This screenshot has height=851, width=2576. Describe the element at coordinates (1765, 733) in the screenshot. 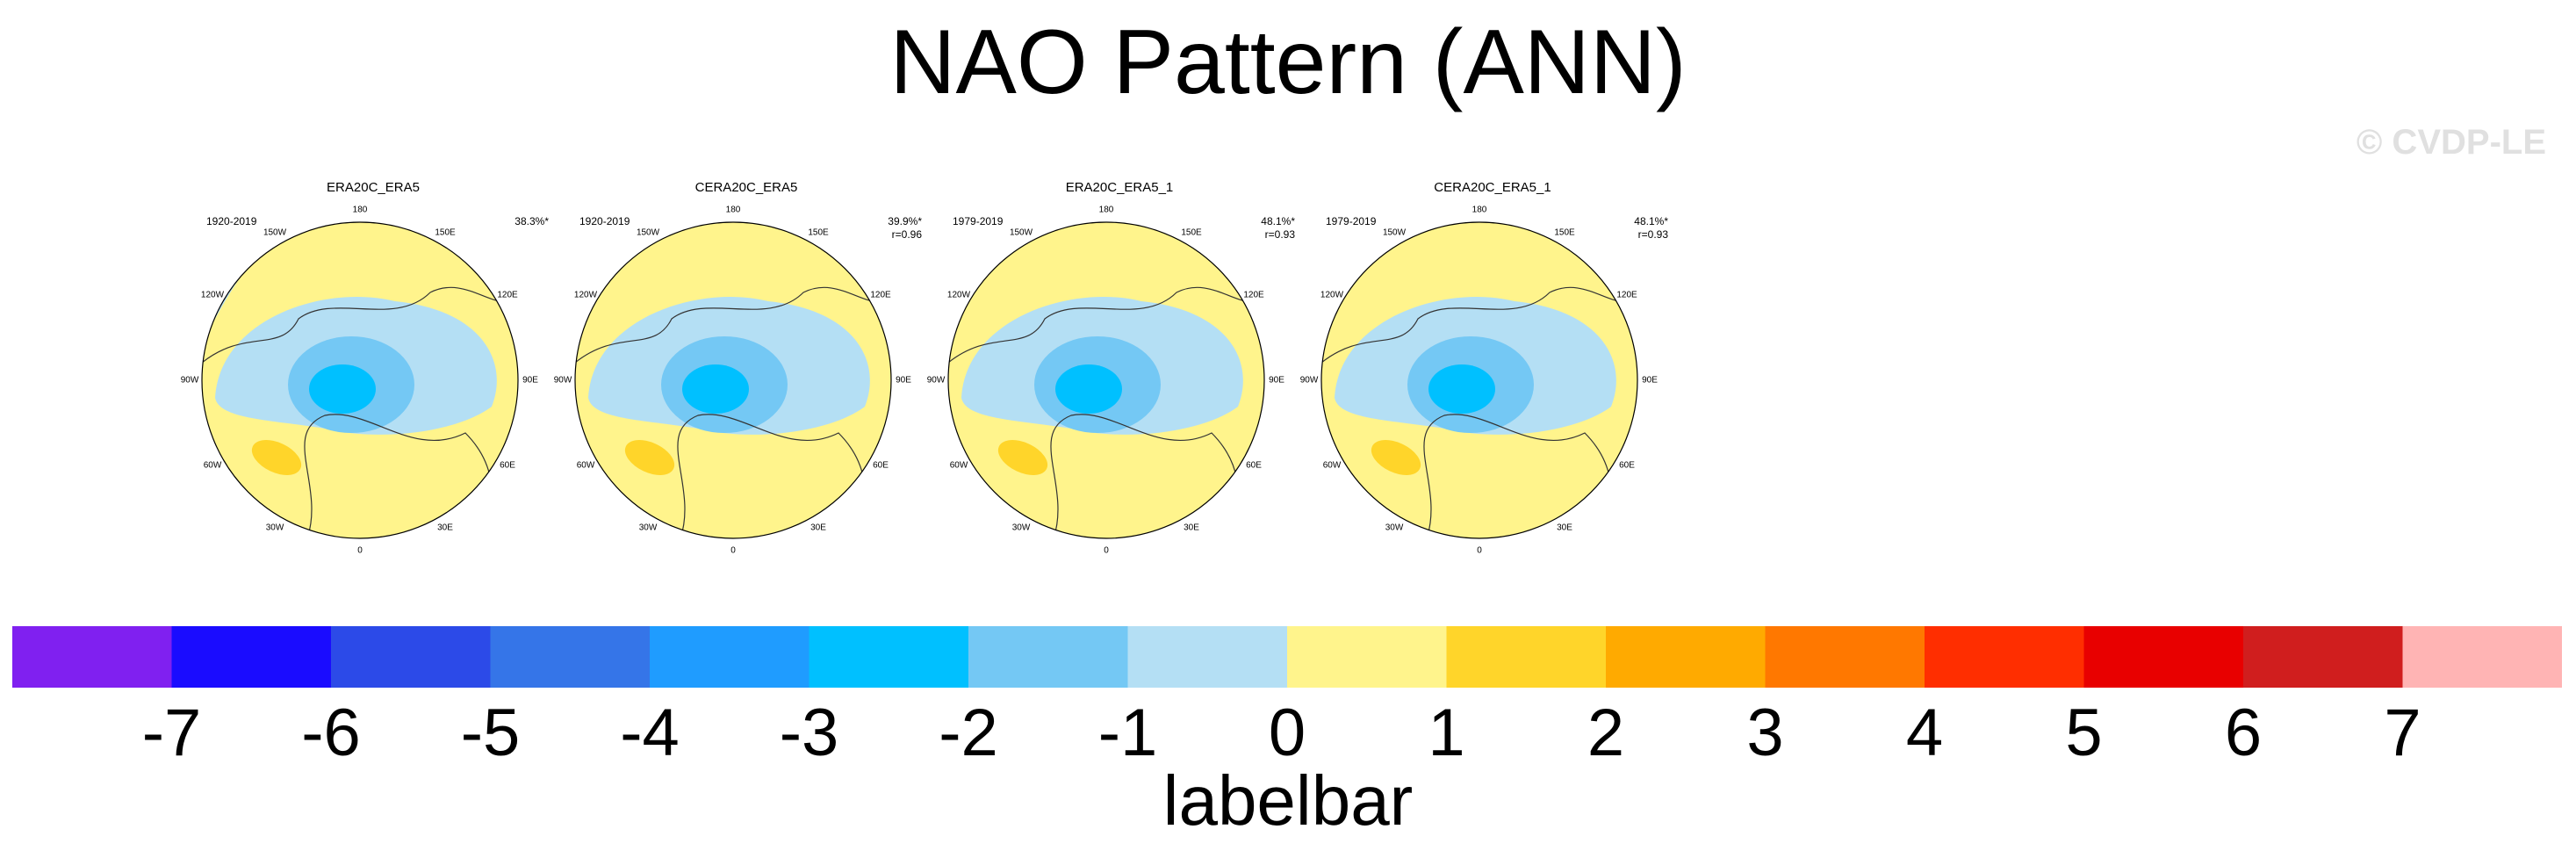

I see `colorbar-tick-label: 3` at that location.